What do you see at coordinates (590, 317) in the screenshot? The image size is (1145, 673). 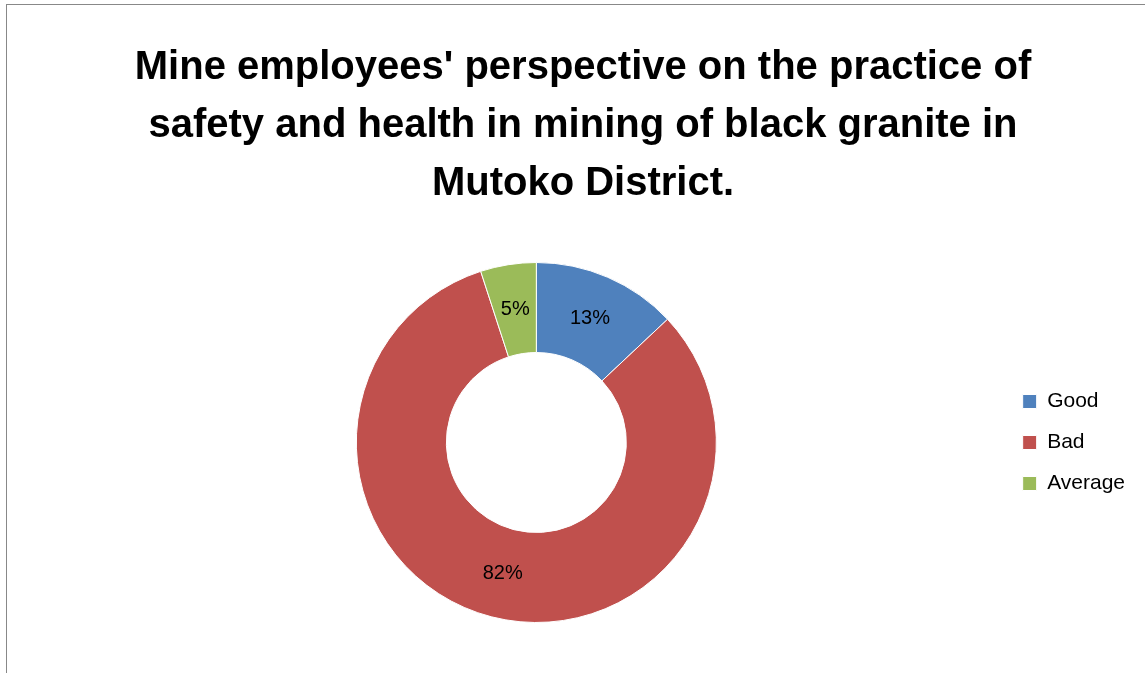 I see `data-label: 13%` at bounding box center [590, 317].